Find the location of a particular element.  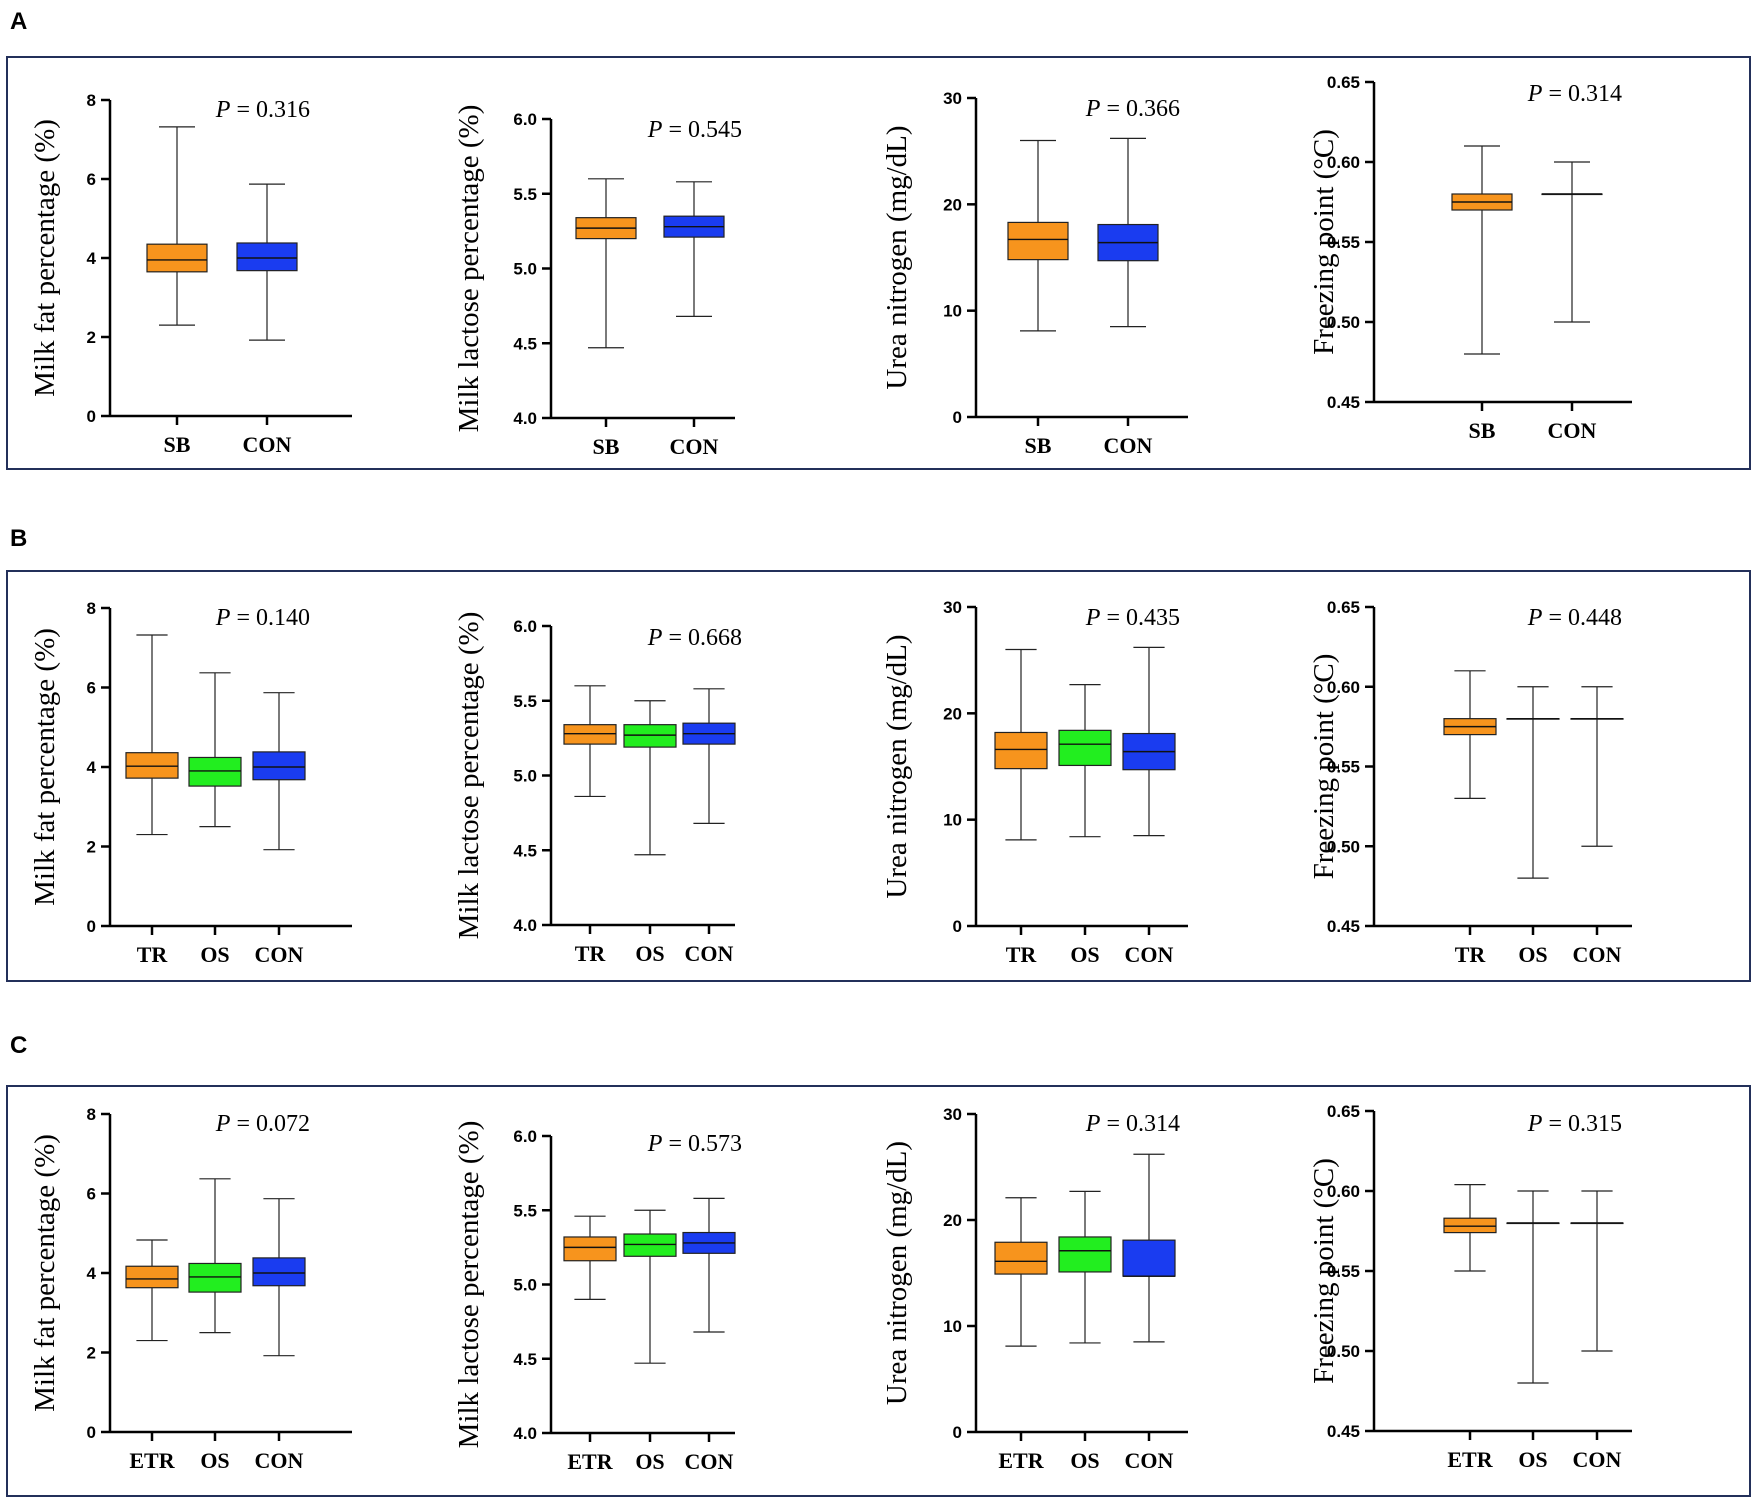

y-tick-label: 0.65 is located at coordinates (1343, 1111).